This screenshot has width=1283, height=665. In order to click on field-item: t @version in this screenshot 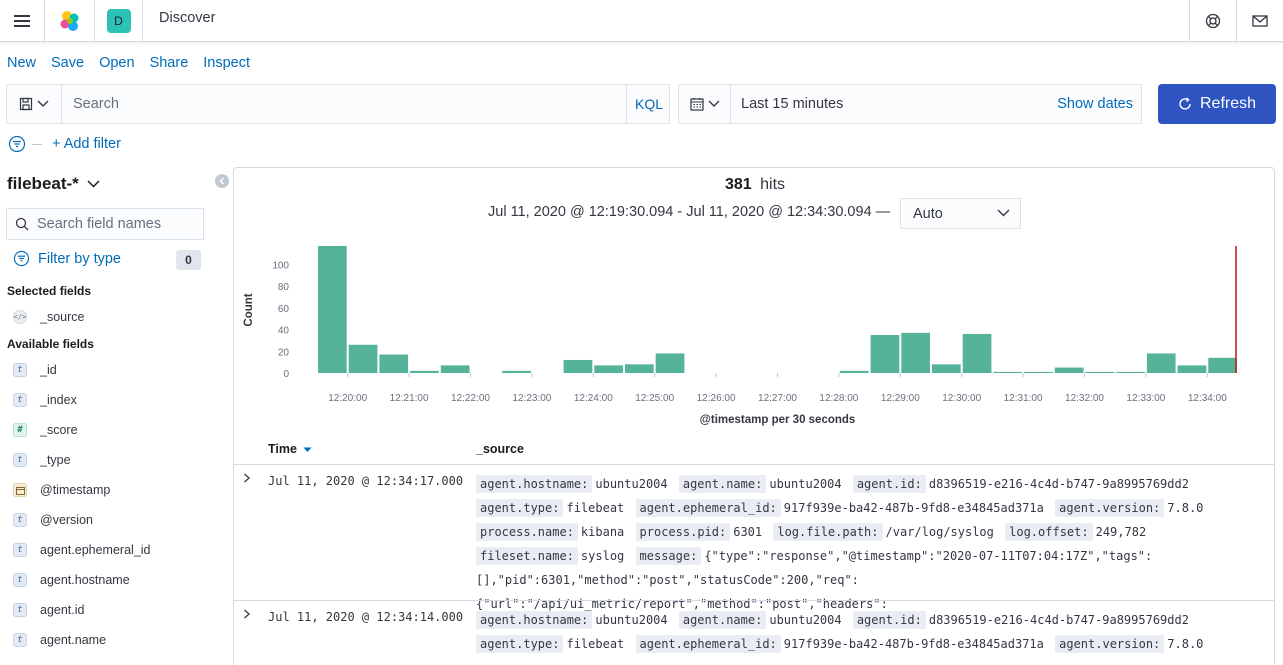, I will do `click(53, 520)`.